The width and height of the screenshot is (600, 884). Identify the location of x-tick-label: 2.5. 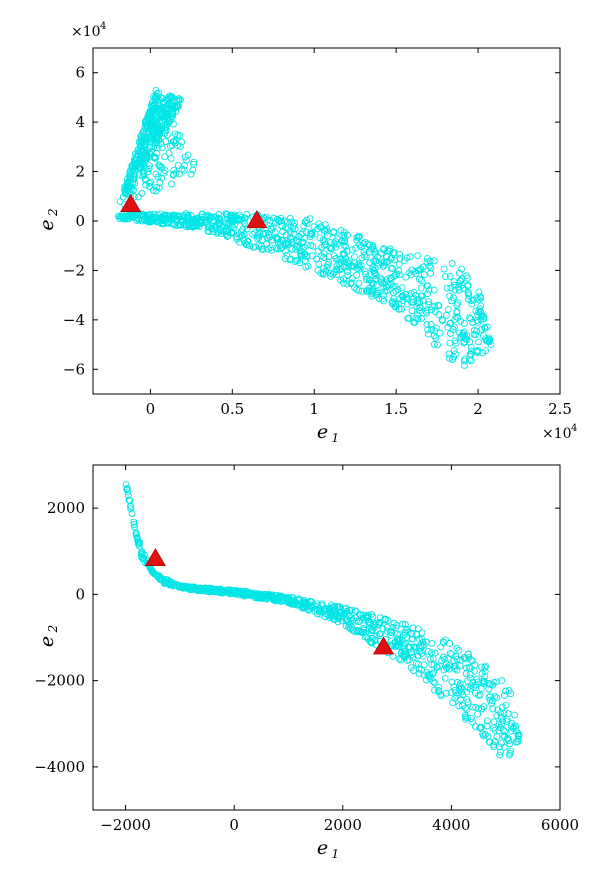
(560, 409).